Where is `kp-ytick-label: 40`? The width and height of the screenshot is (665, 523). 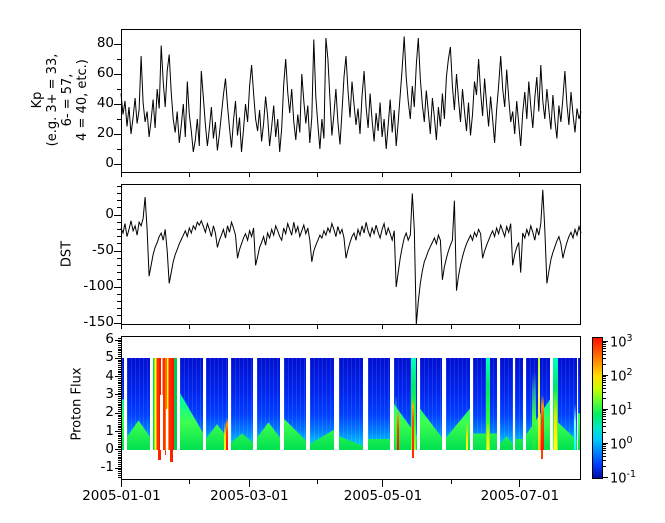 kp-ytick-label: 40 is located at coordinates (105, 103).